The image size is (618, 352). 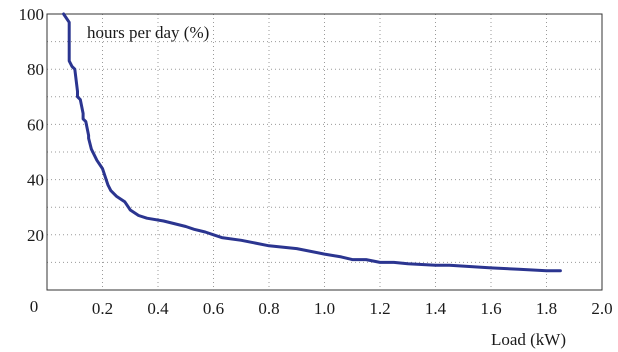 What do you see at coordinates (601, 308) in the screenshot?
I see `x-tick-label: 2.0` at bounding box center [601, 308].